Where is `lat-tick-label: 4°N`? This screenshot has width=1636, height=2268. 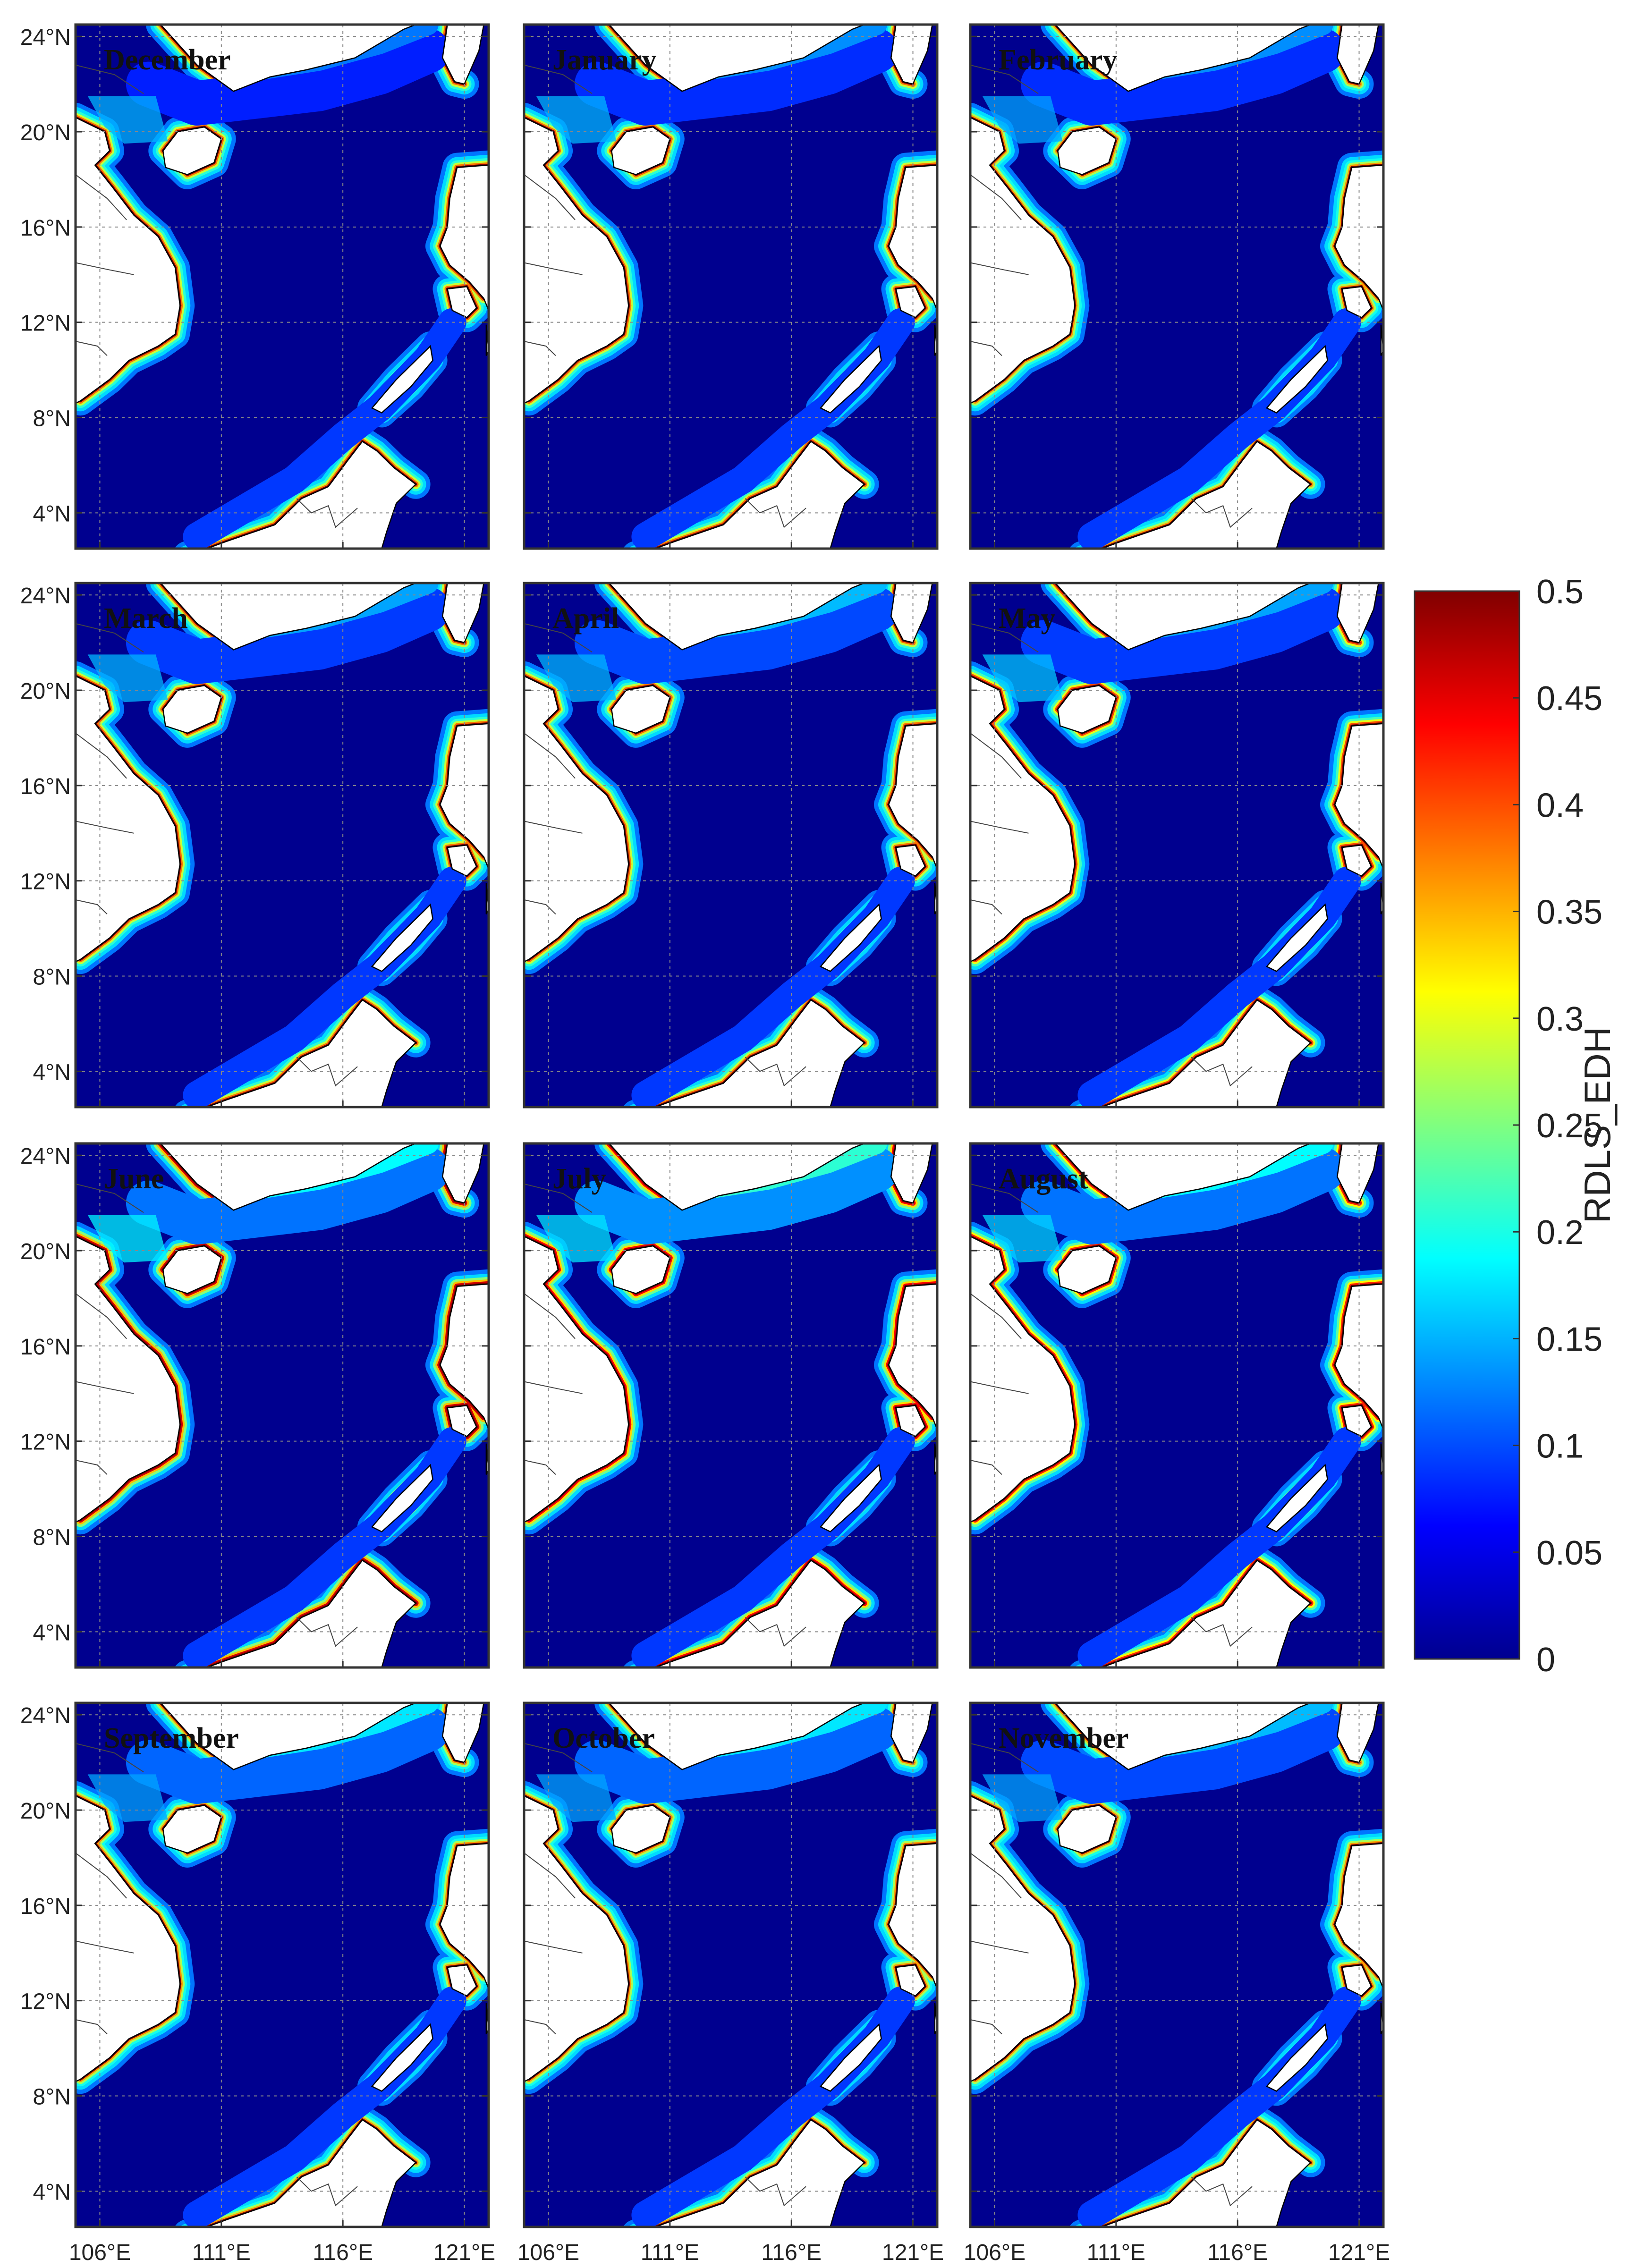 lat-tick-label: 4°N is located at coordinates (52, 1632).